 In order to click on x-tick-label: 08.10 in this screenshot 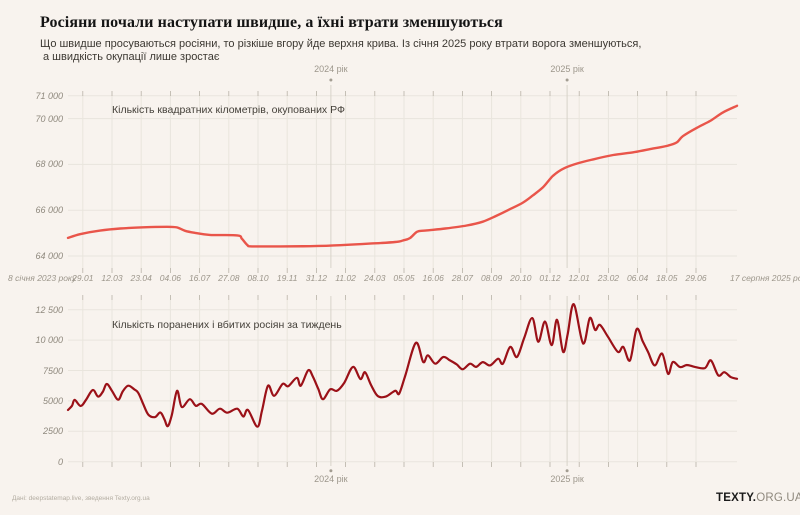, I will do `click(258, 278)`.